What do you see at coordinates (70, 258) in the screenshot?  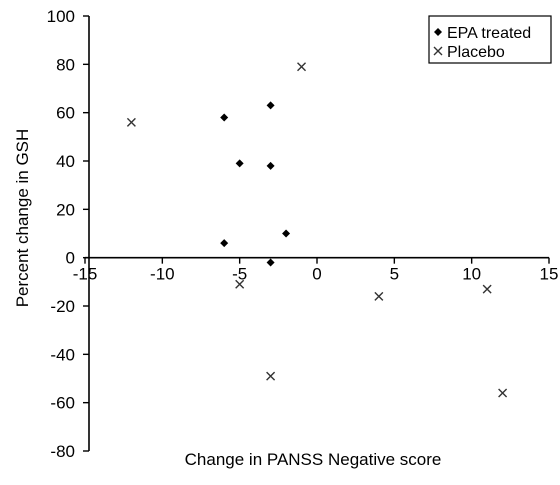 I see `y-tick-label: 0` at bounding box center [70, 258].